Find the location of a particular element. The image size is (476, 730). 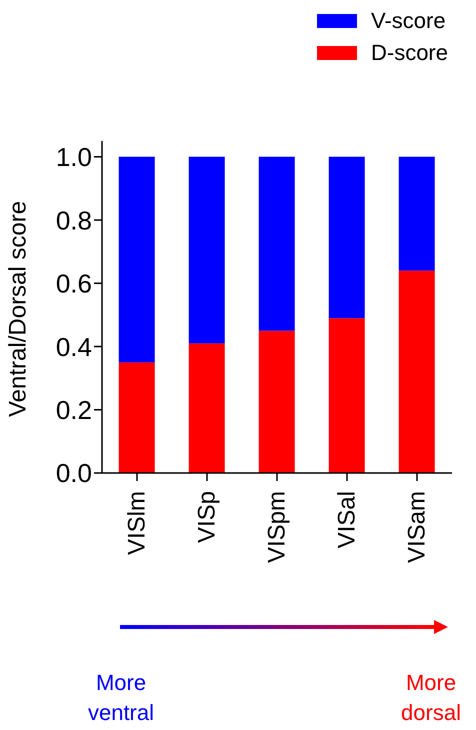

y-axis-title: Ventral/Dorsal score is located at coordinates (18, 308).